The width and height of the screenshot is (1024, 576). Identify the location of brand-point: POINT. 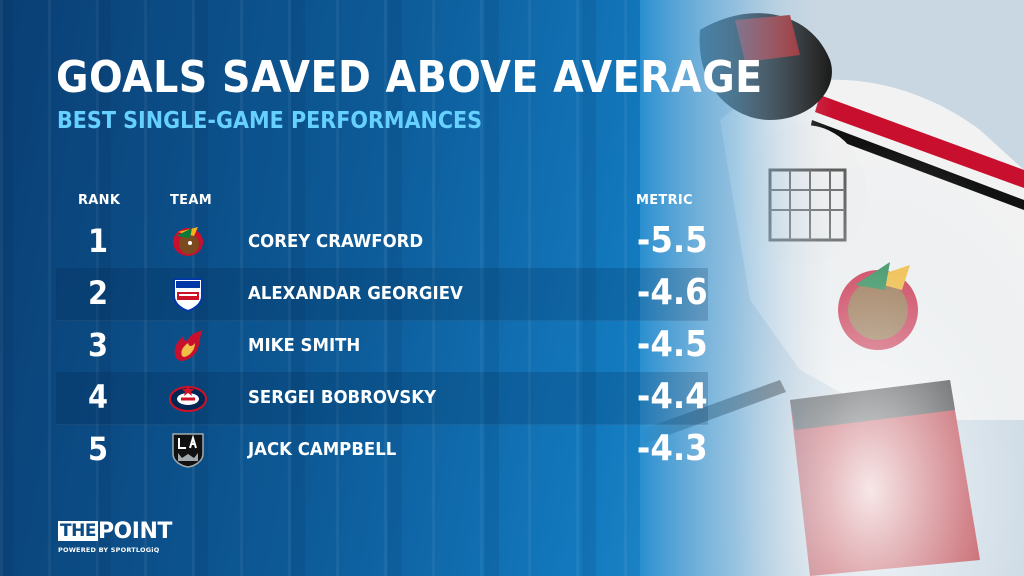
(134, 531).